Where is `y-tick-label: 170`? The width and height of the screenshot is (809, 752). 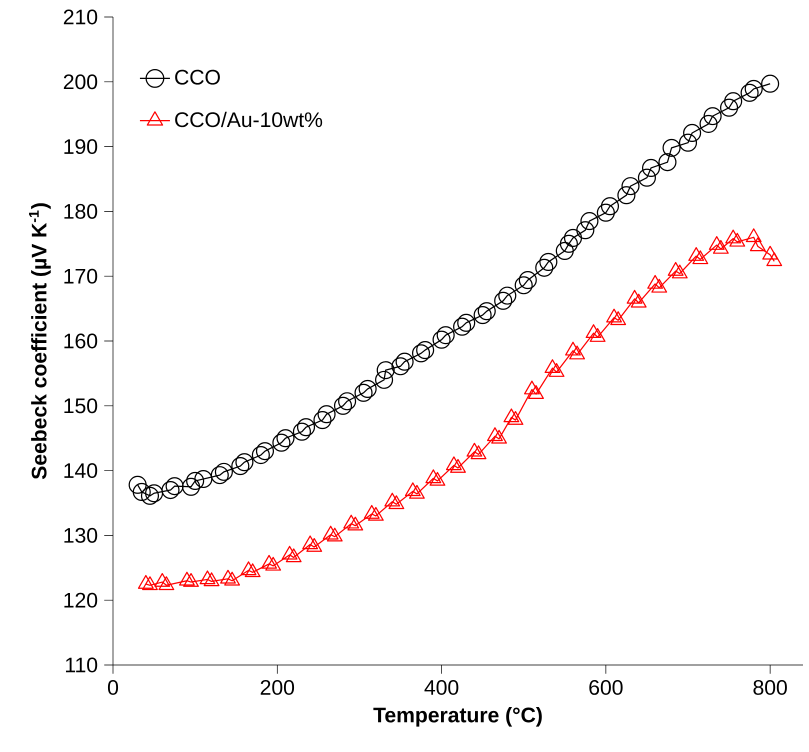 y-tick-label: 170 is located at coordinates (81, 276).